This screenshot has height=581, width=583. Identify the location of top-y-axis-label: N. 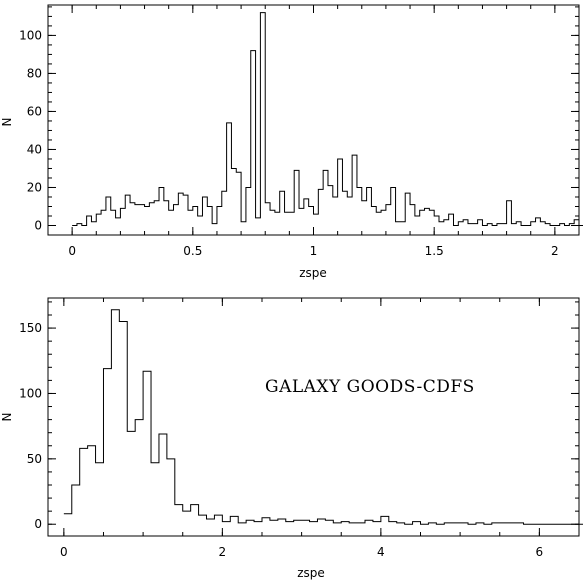
(7, 122).